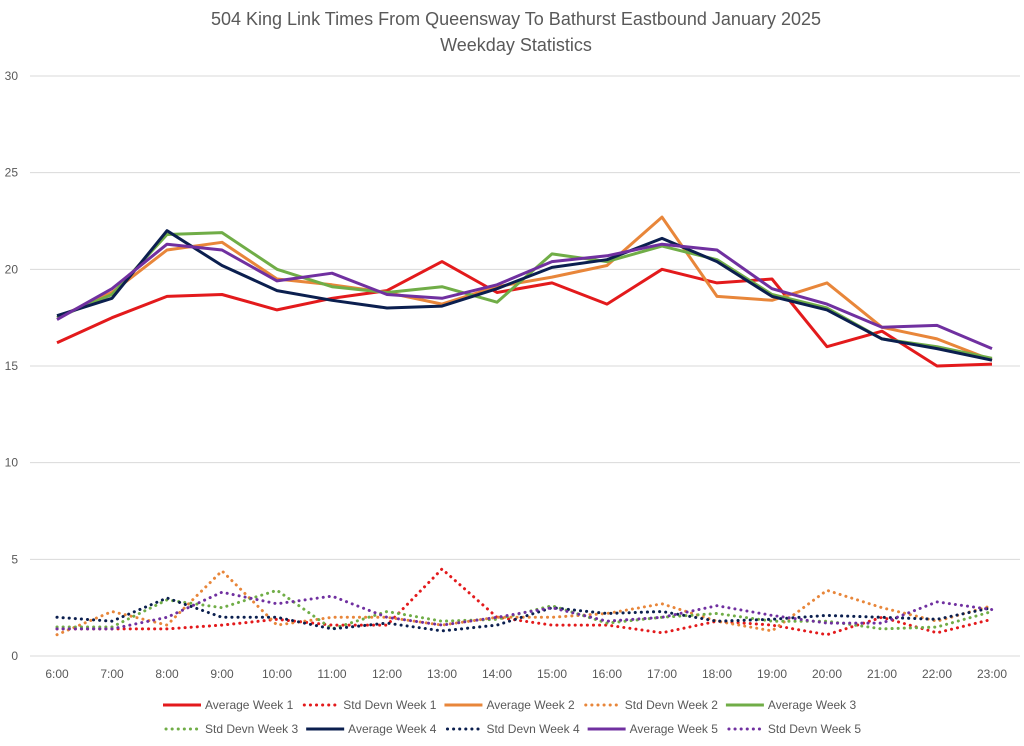  I want to click on x-tick-label: 22:00, so click(937, 674).